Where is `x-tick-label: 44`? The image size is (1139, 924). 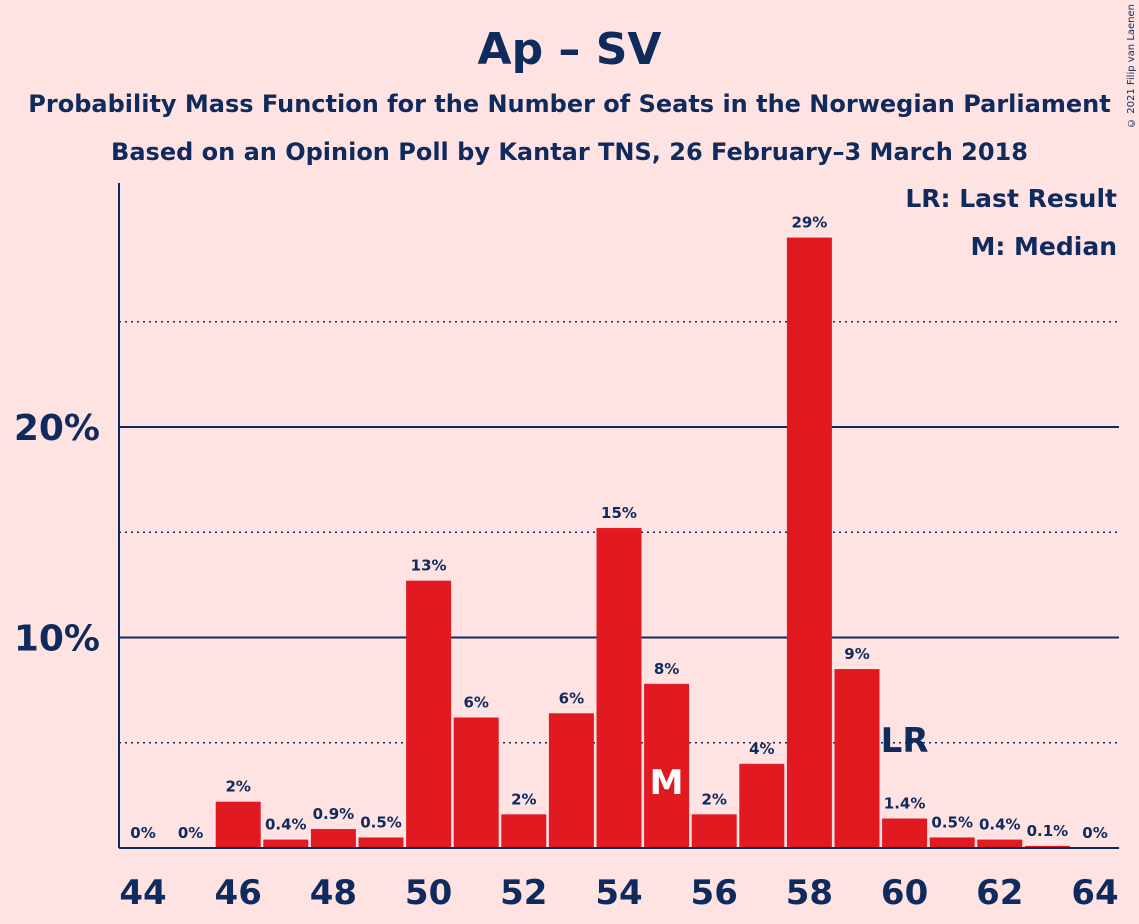 x-tick-label: 44 is located at coordinates (142, 893).